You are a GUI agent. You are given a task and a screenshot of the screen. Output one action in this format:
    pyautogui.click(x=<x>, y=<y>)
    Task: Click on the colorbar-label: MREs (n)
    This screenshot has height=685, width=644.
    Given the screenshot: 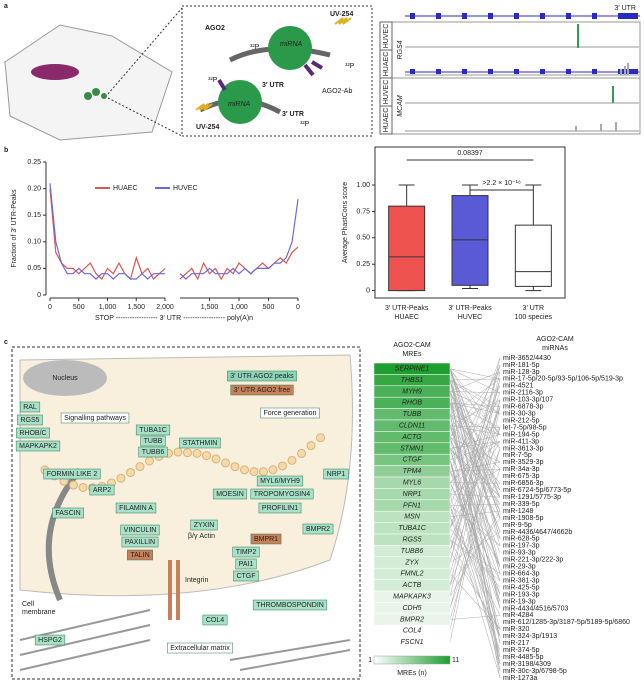 What is the action you would take?
    pyautogui.click(x=412, y=673)
    